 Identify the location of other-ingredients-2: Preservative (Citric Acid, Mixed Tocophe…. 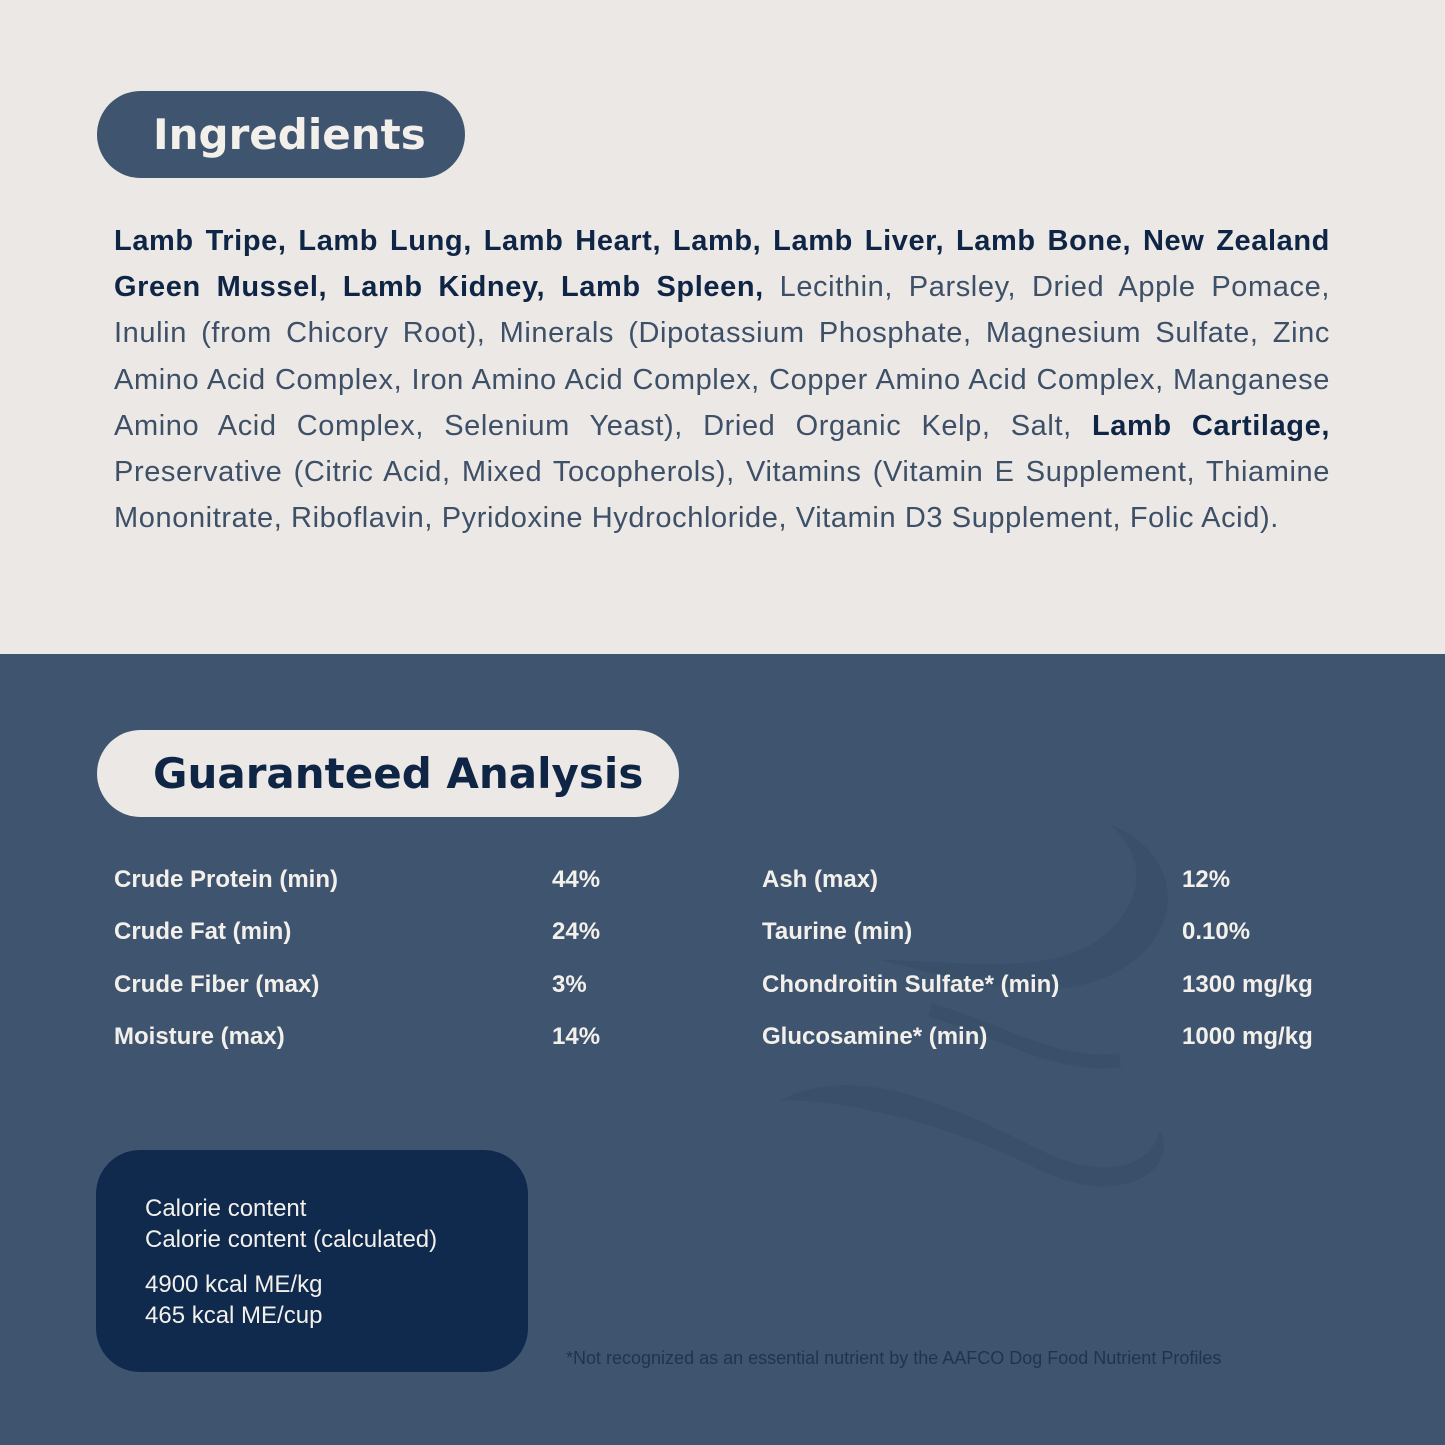
(722, 495).